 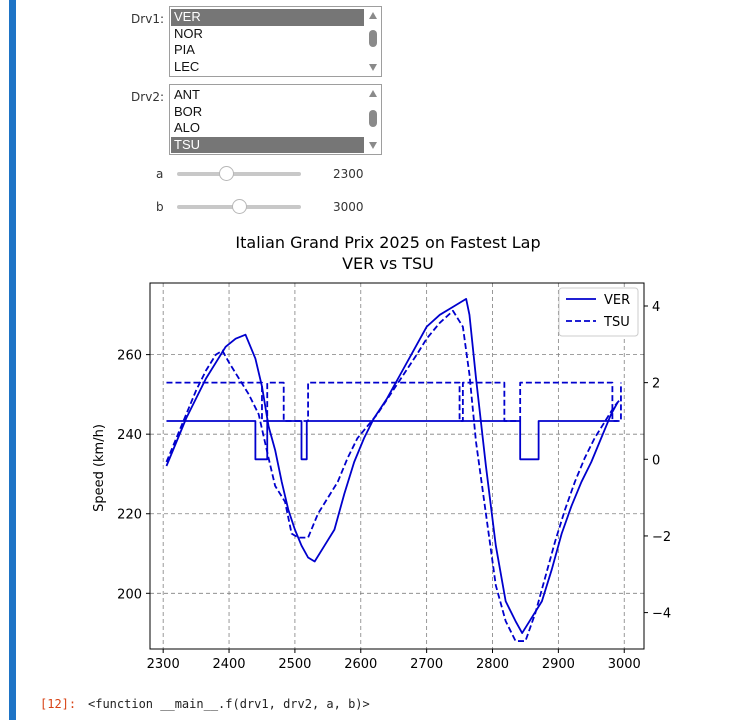 I want to click on series-ver-right-line, so click(x=392, y=440).